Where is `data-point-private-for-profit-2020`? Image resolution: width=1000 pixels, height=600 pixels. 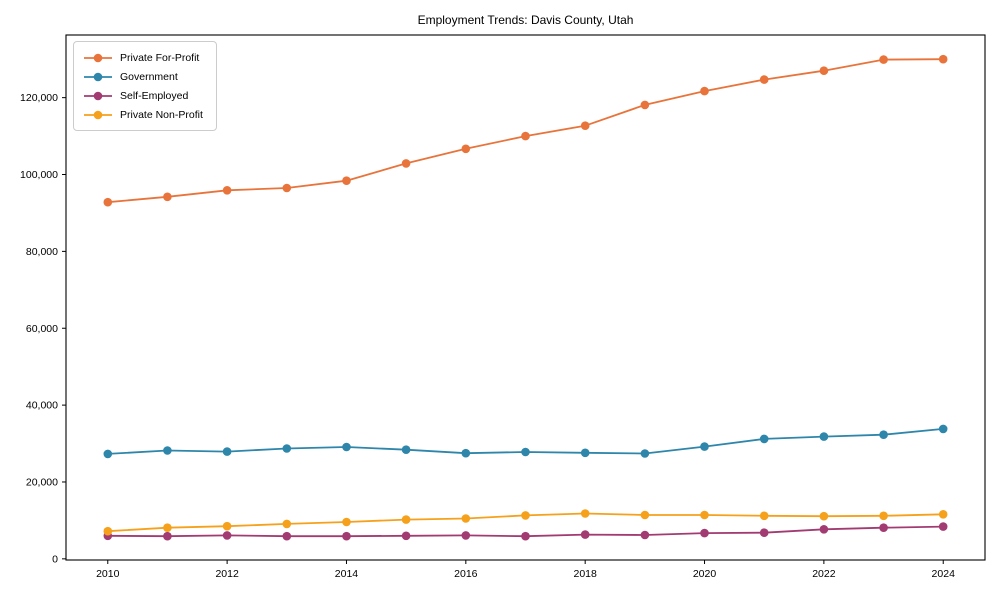
data-point-private-for-profit-2020 is located at coordinates (704, 91).